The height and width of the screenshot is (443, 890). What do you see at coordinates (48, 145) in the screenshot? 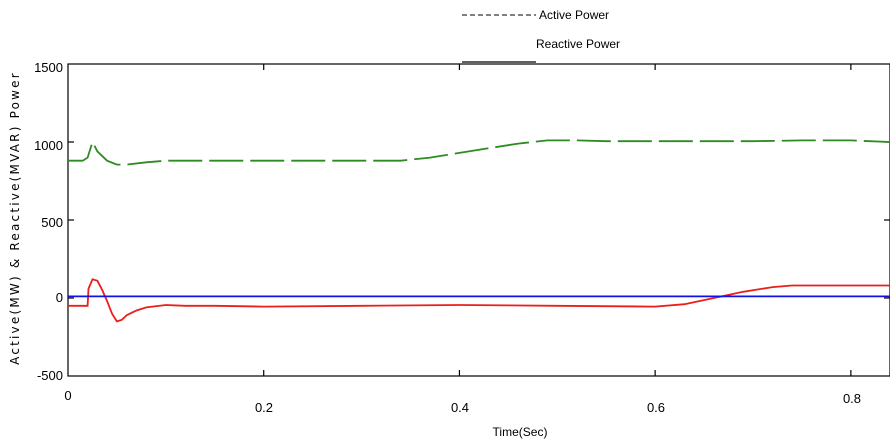
I see `y-tick-3: 1000` at bounding box center [48, 145].